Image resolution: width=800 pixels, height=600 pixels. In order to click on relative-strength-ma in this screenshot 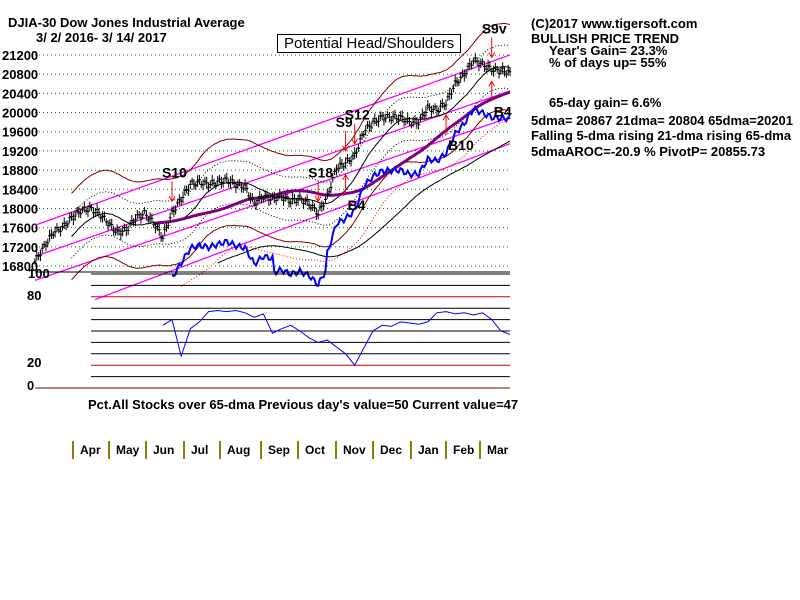, I will do `click(345, 202)`.